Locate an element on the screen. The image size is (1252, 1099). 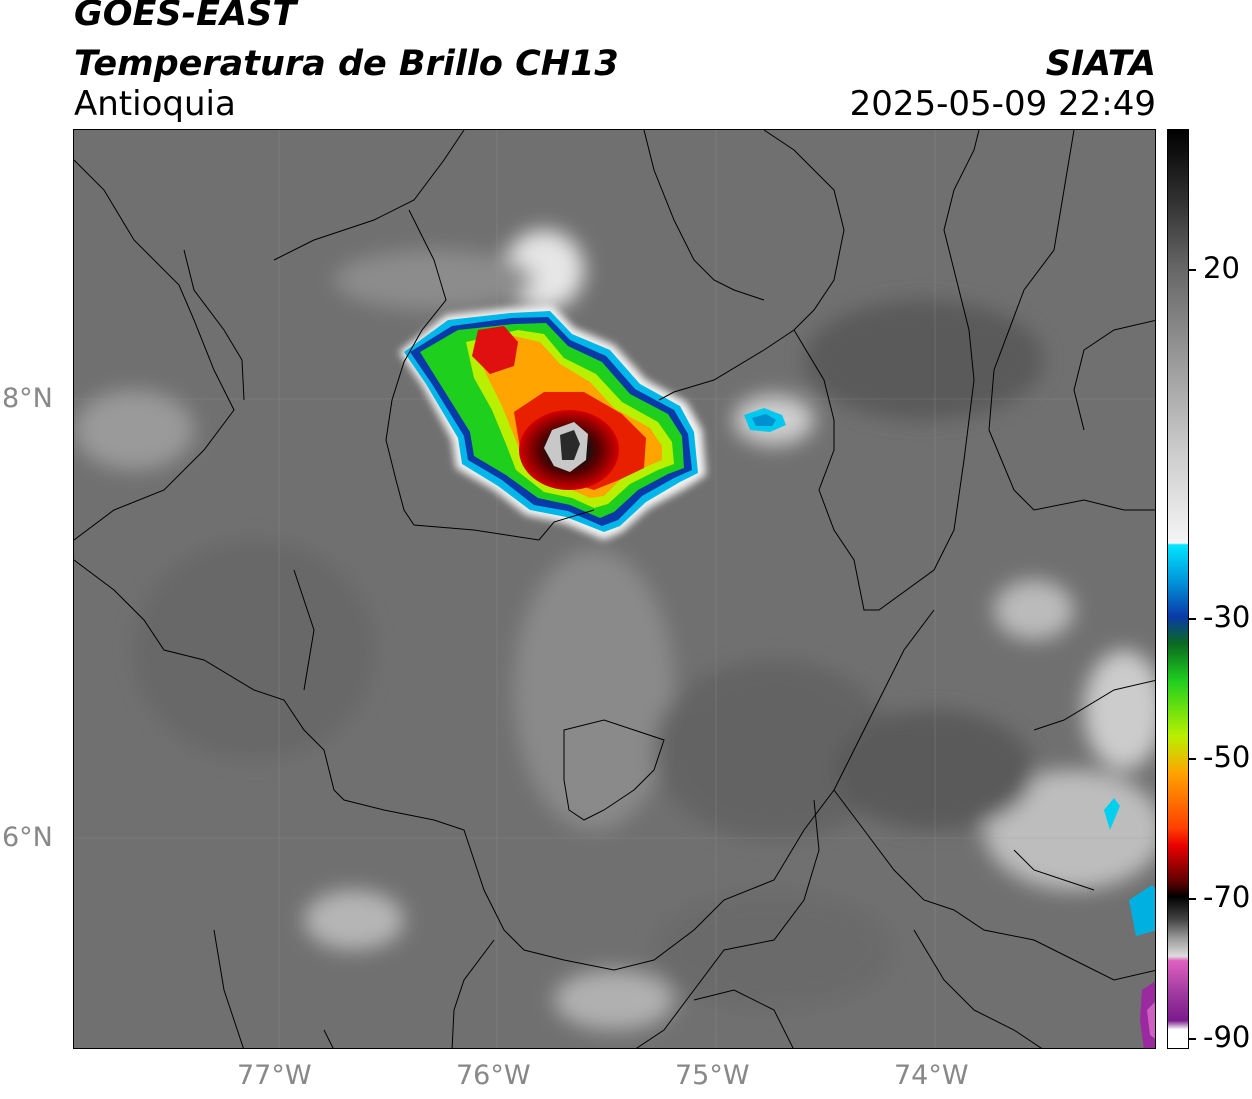
colorbar-label-minus90: -90 is located at coordinates (1227, 1037).